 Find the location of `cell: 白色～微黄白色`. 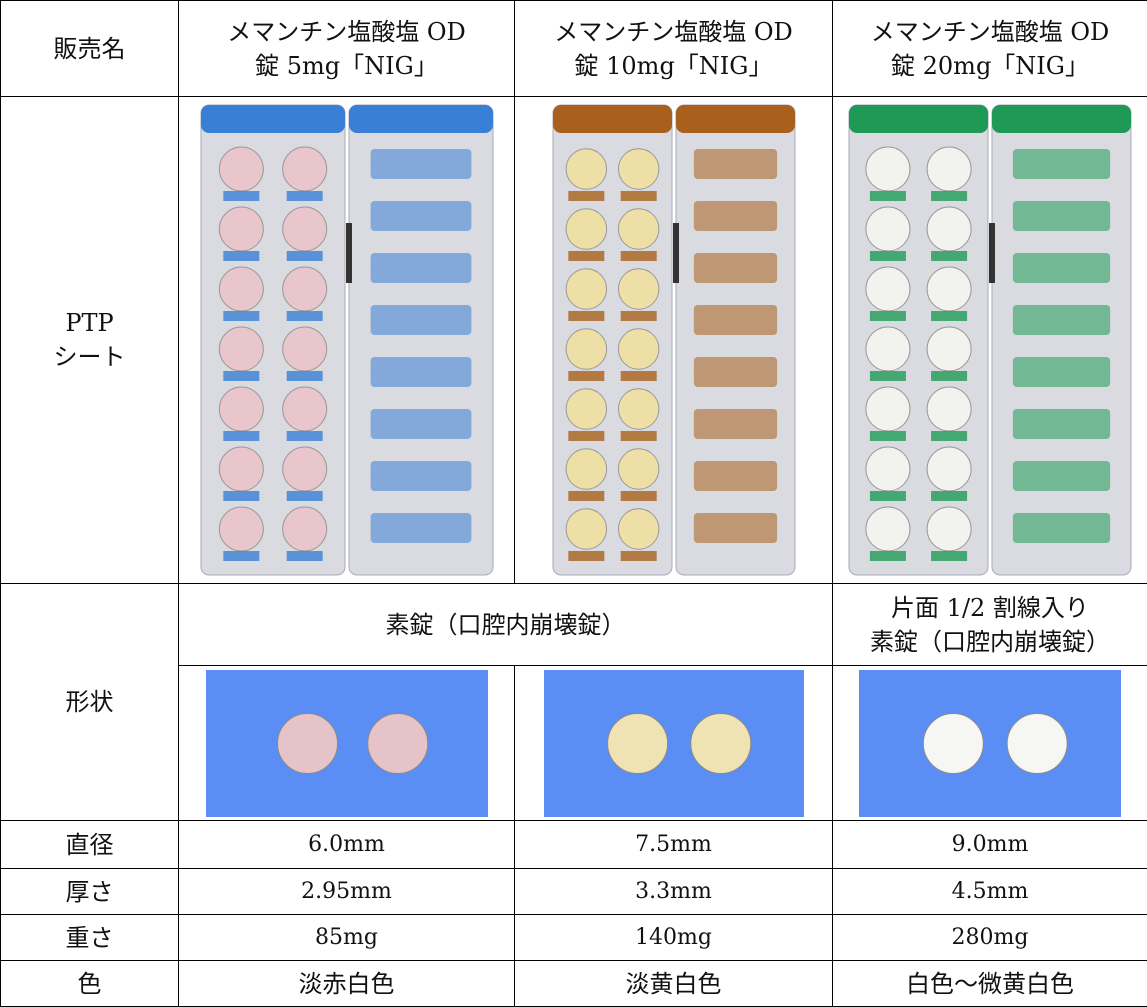

cell: 白色～微黄白色 is located at coordinates (990, 984).